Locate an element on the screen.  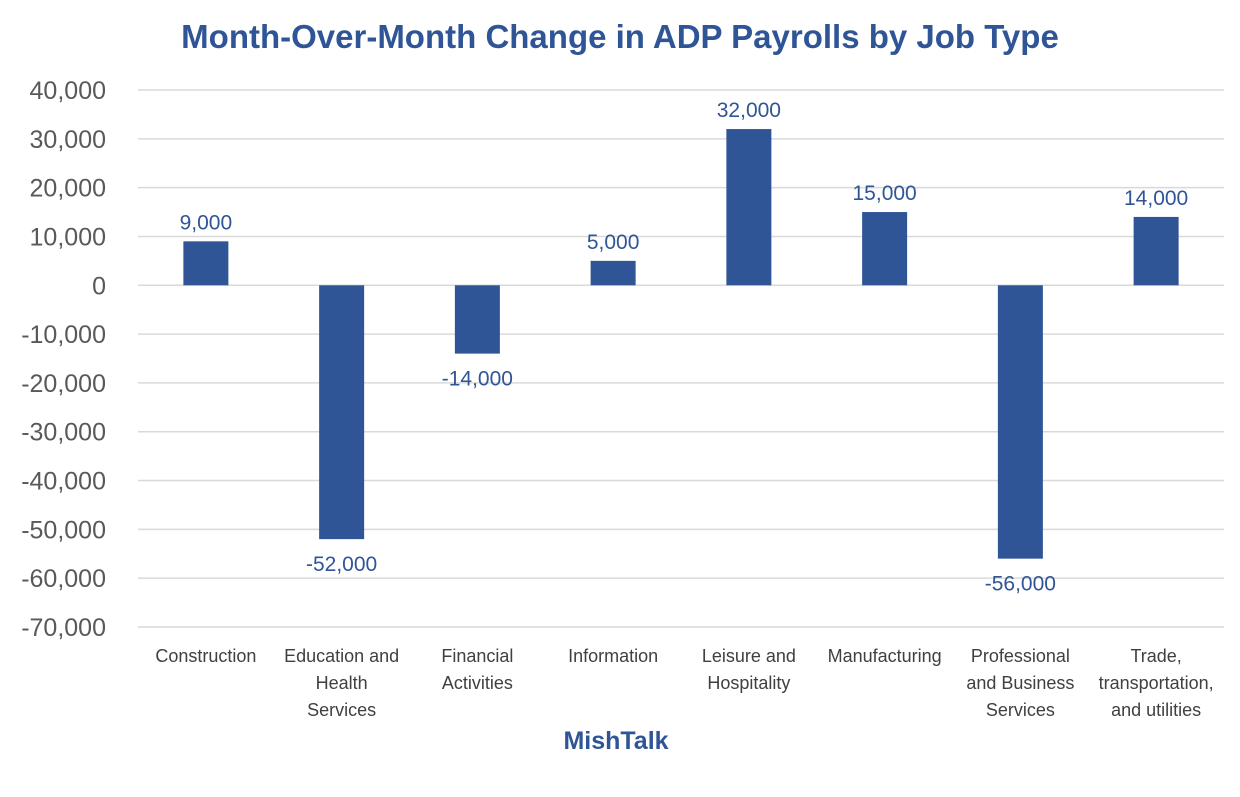
data-label: 9,000 is located at coordinates (206, 222).